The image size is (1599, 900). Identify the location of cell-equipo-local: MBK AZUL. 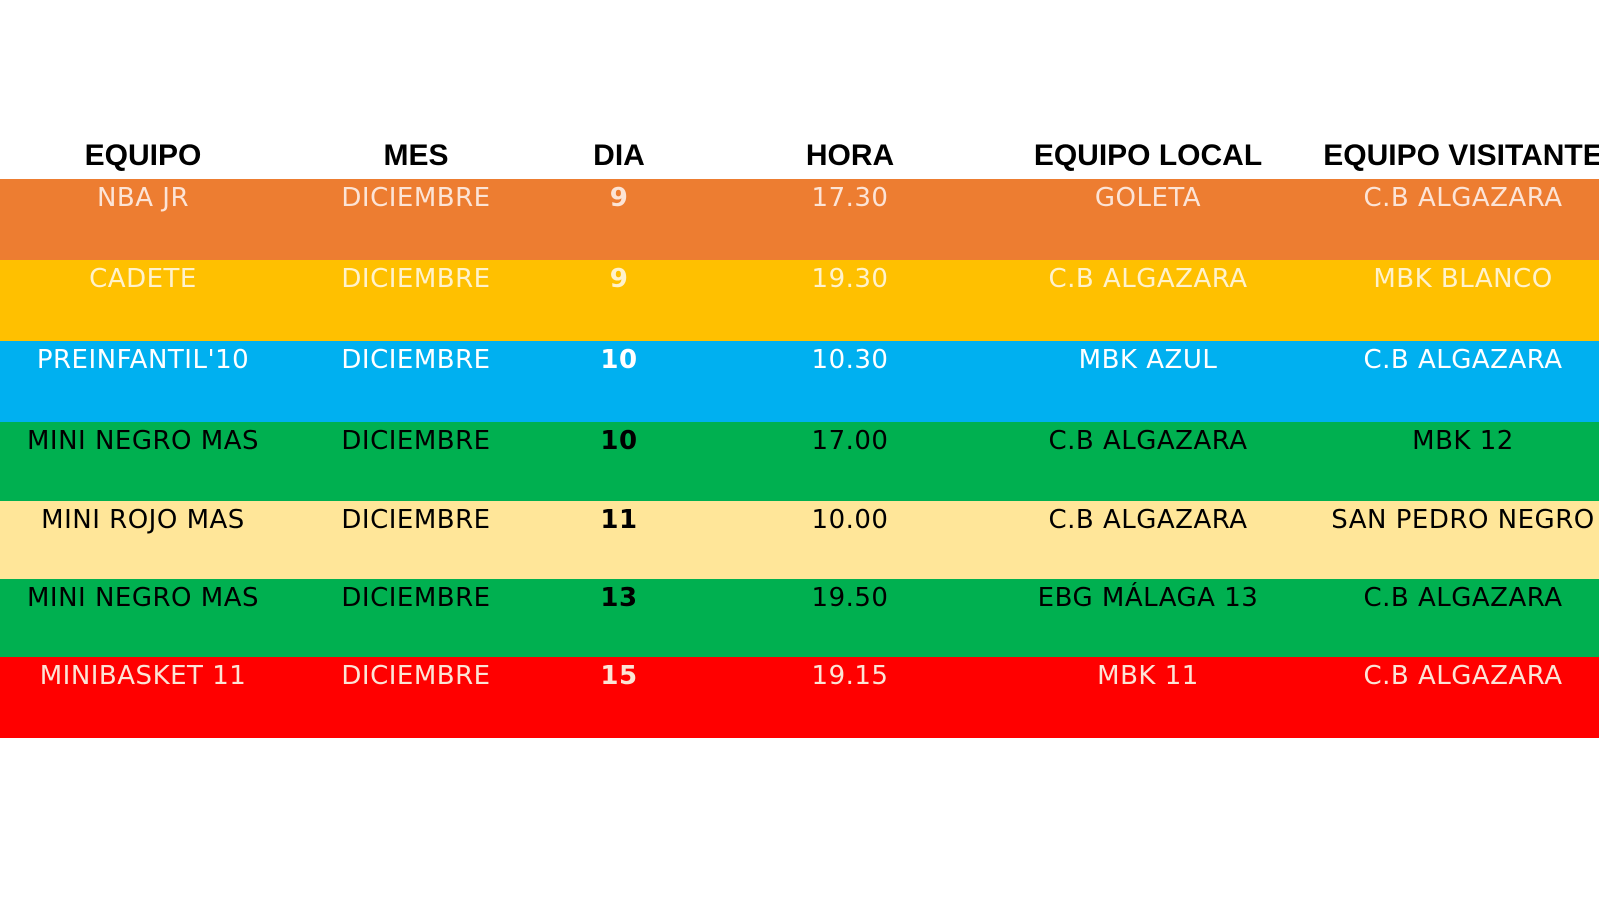
(1148, 360).